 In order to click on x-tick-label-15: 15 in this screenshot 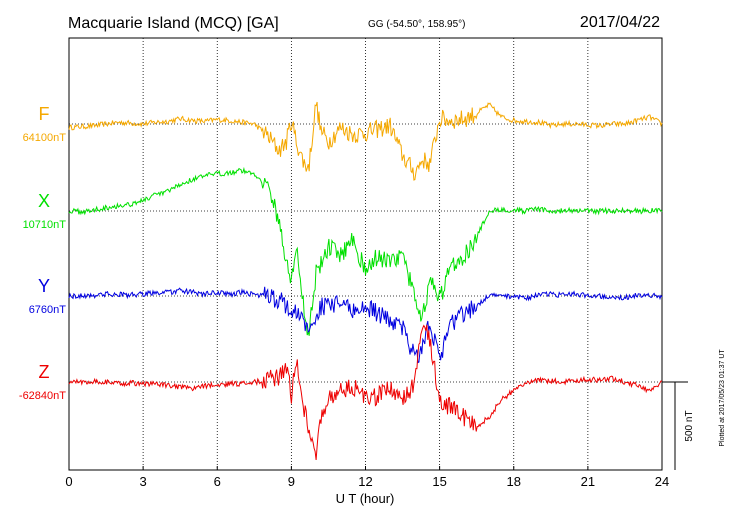, I will do `click(439, 481)`.